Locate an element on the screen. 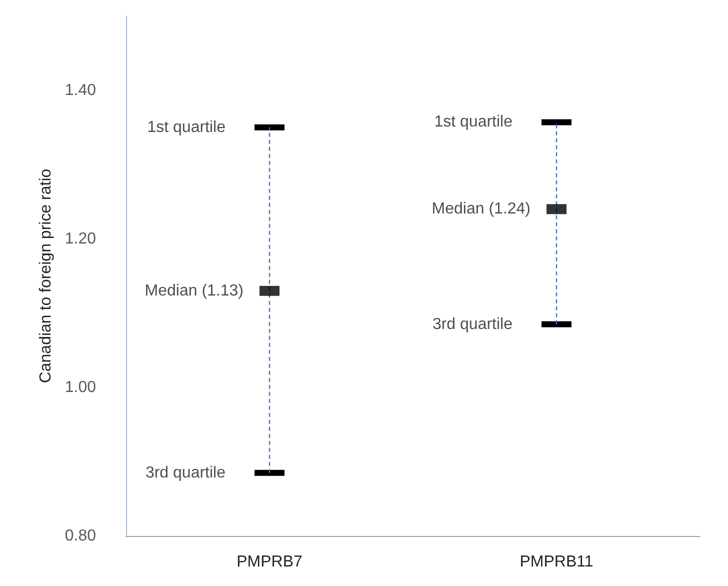  y-tick-label: 1.40 is located at coordinates (80, 90).